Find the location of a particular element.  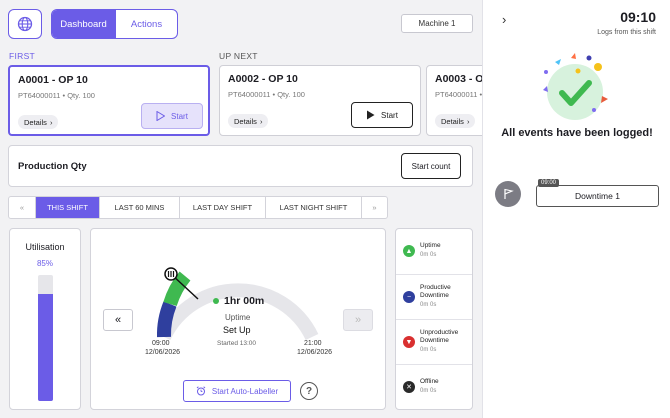

utilisation-panel: Utilisation 85% is located at coordinates (45, 319).